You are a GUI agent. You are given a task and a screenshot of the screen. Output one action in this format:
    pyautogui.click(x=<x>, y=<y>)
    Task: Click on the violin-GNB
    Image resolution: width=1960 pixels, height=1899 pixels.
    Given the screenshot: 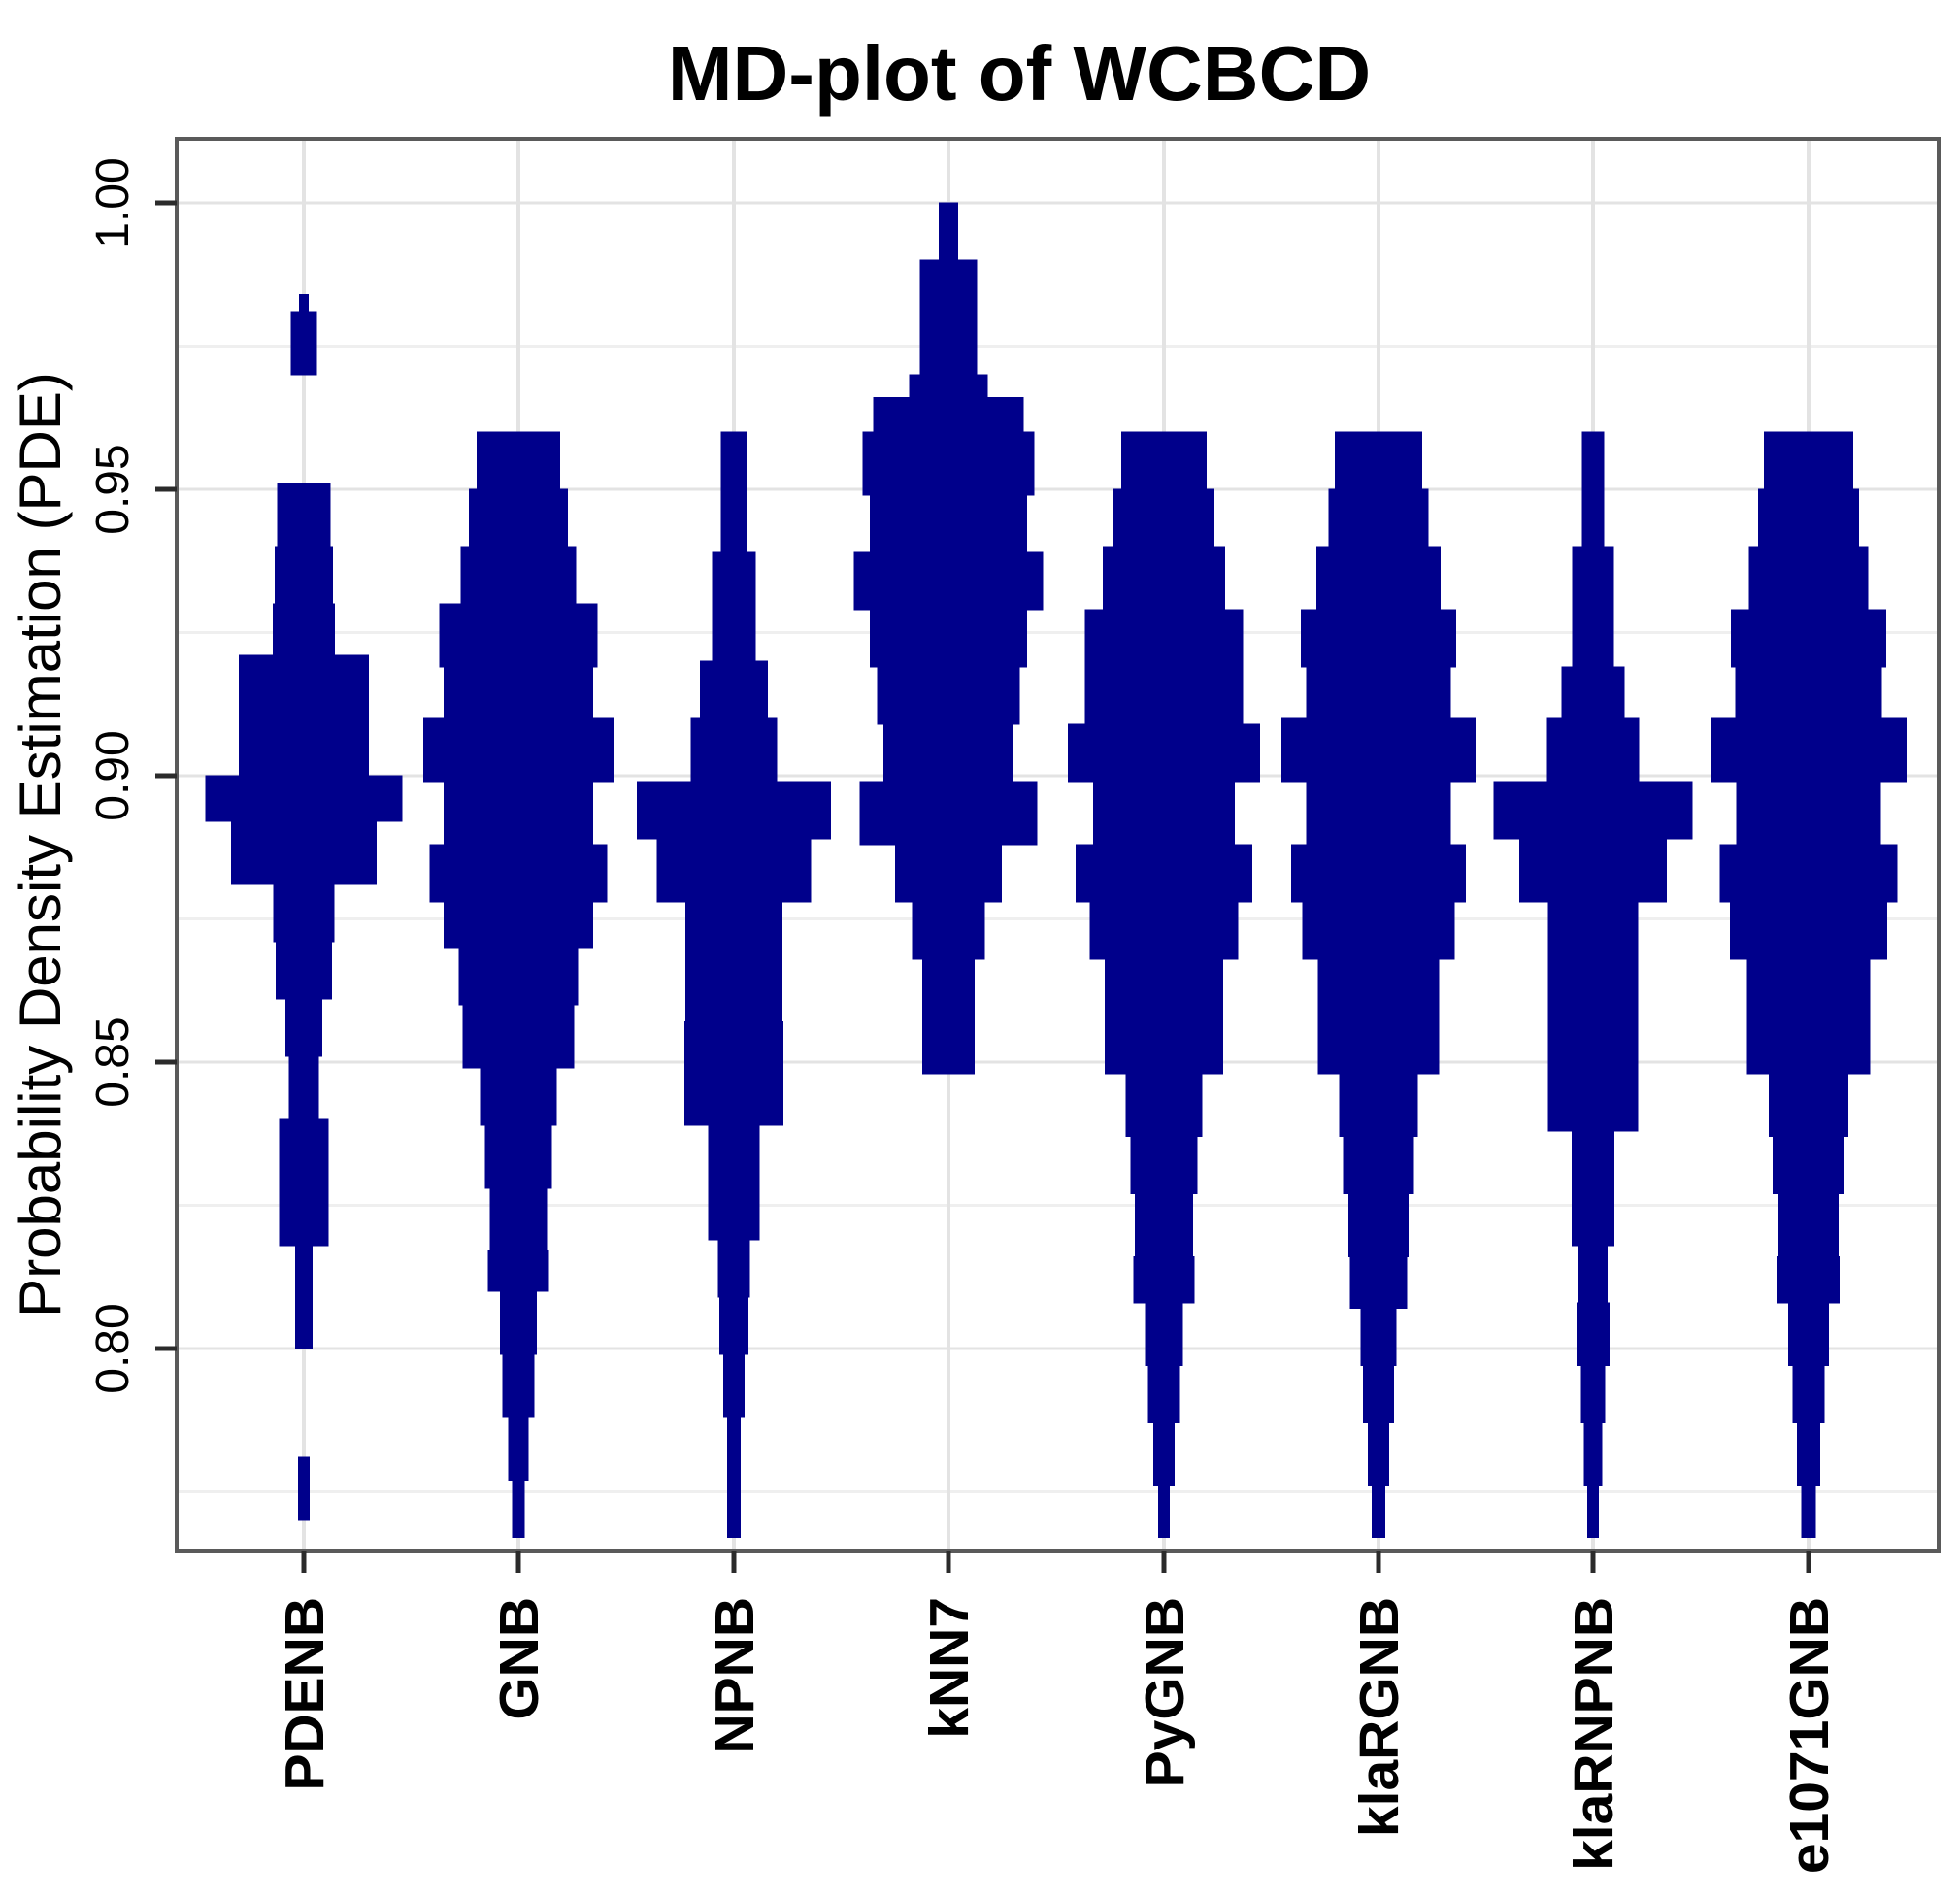 What is the action you would take?
    pyautogui.click(x=519, y=984)
    